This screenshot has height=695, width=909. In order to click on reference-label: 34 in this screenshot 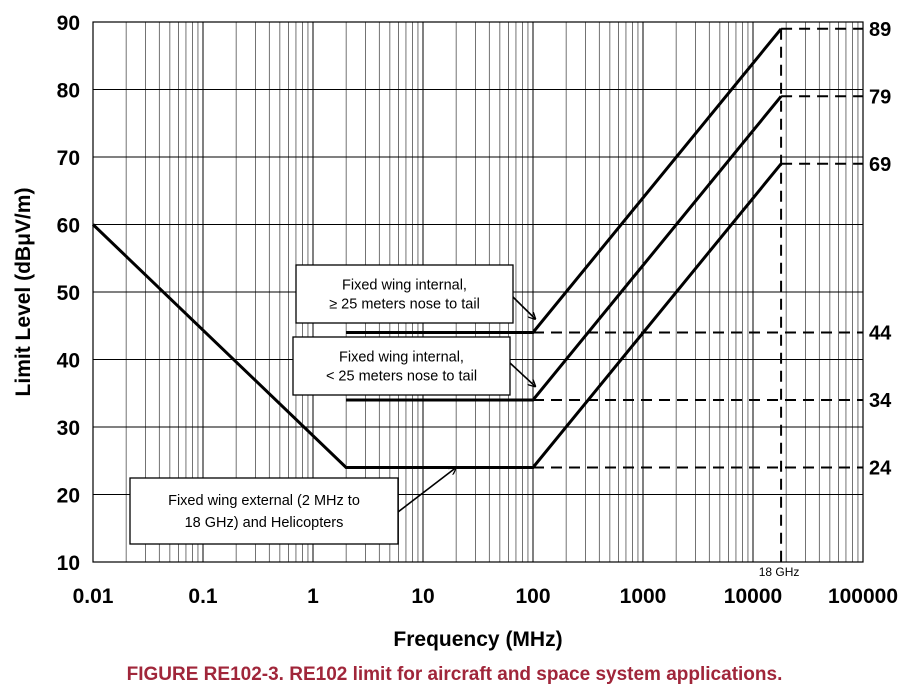, I will do `click(880, 401)`.